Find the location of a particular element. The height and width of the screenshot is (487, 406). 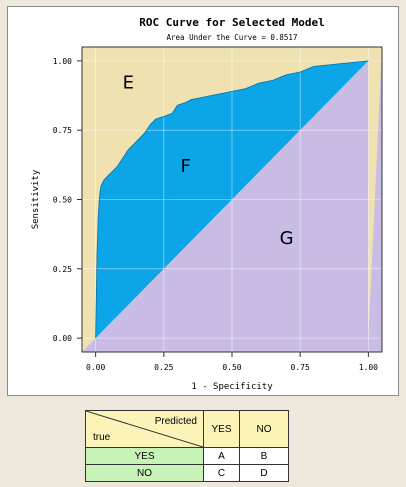

cell-a: A is located at coordinates (221, 456).